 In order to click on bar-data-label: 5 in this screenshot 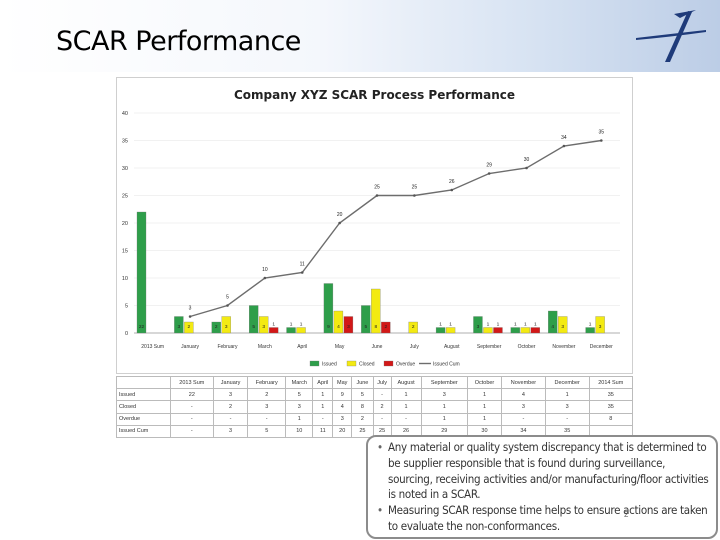, I will do `click(253, 327)`.